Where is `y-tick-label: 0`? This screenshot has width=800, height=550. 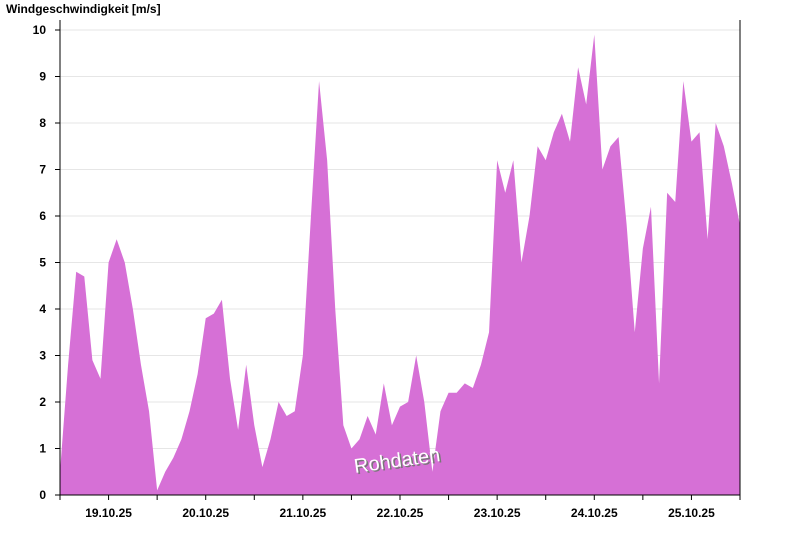
y-tick-label: 0 is located at coordinates (42, 495).